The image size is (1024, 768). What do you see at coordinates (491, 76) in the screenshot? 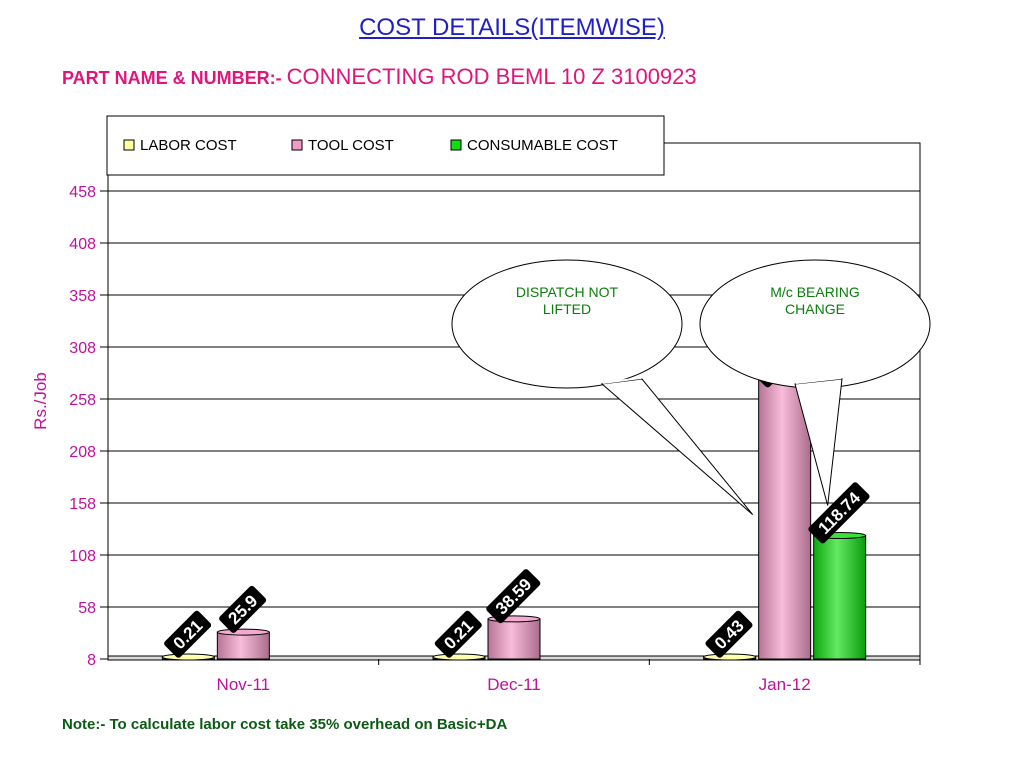
I see `part-name-value: CONNECTING ROD BEML 10 Z 3100923` at bounding box center [491, 76].